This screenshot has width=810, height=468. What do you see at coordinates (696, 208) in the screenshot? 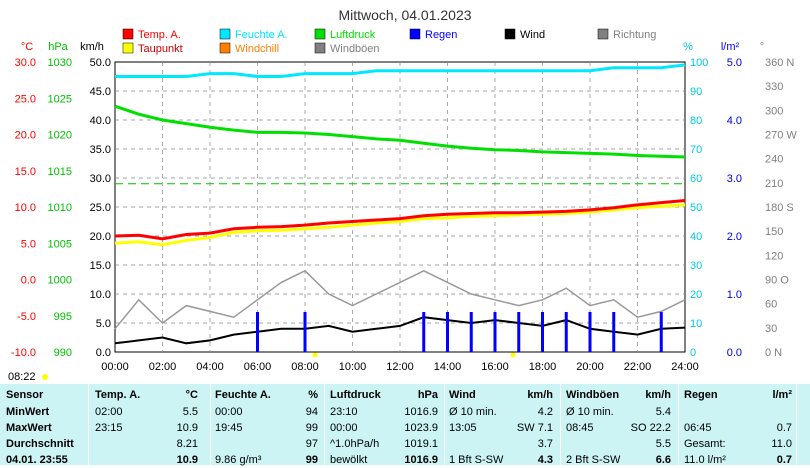
I see `pct-tick-label: 50` at bounding box center [696, 208].